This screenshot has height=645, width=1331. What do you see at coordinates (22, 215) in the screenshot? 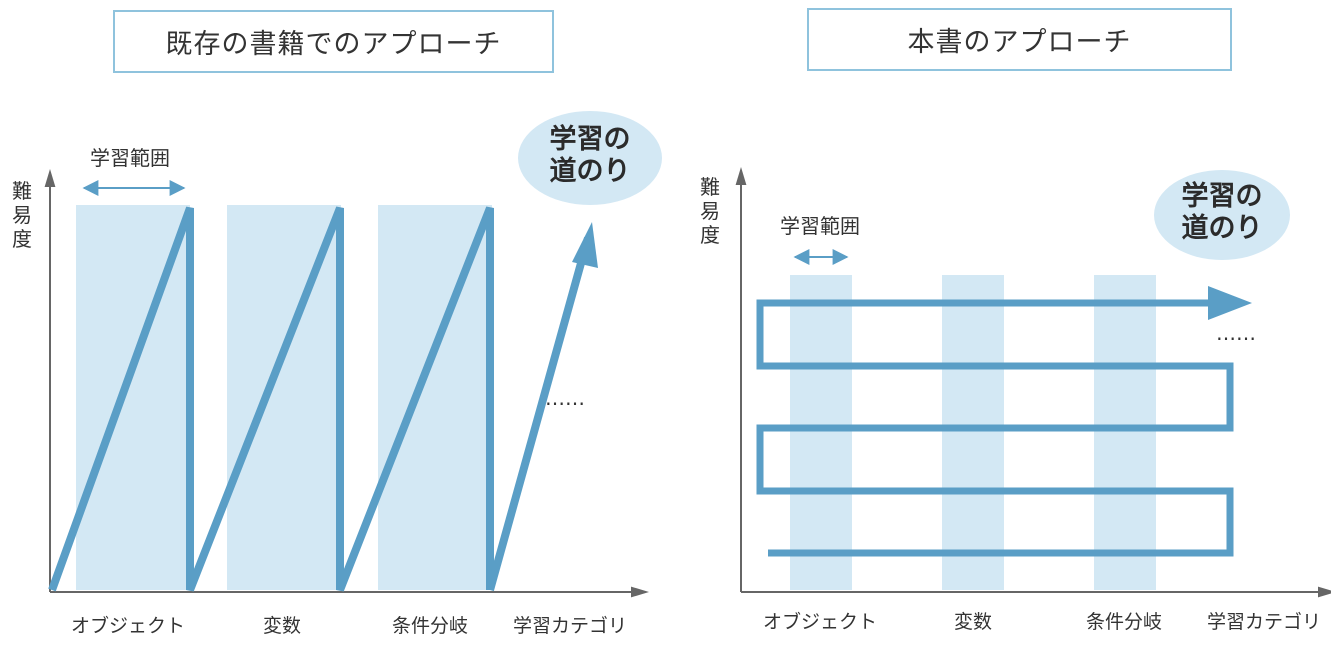
I see `left-y-label-2: 易` at bounding box center [22, 215].